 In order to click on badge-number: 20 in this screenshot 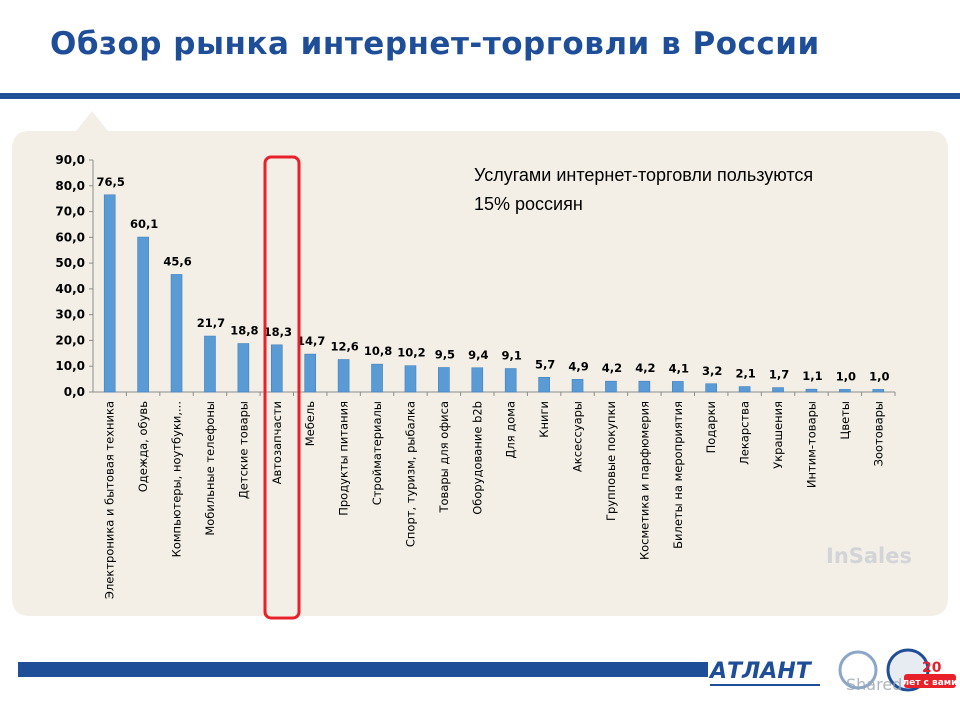, I will do `click(932, 668)`.